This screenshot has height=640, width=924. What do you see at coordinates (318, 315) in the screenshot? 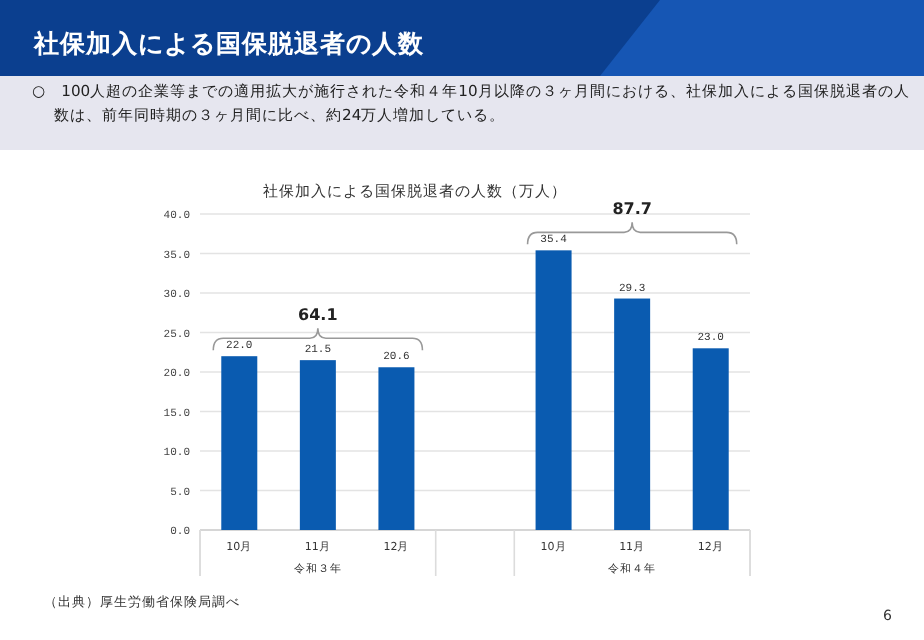
I see `annotation: 64.1` at bounding box center [318, 315].